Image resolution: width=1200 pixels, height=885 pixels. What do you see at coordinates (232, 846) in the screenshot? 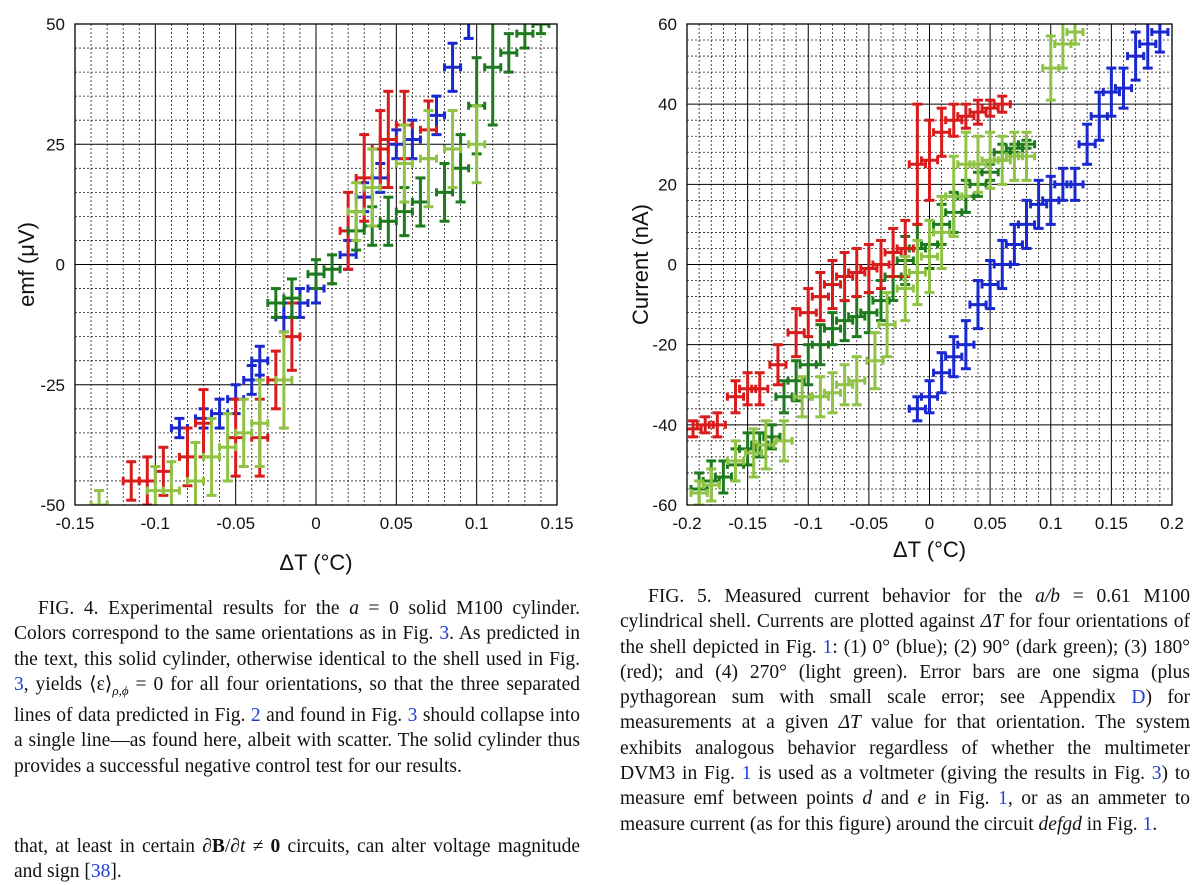
I see `body-text: /∂` at bounding box center [232, 846].